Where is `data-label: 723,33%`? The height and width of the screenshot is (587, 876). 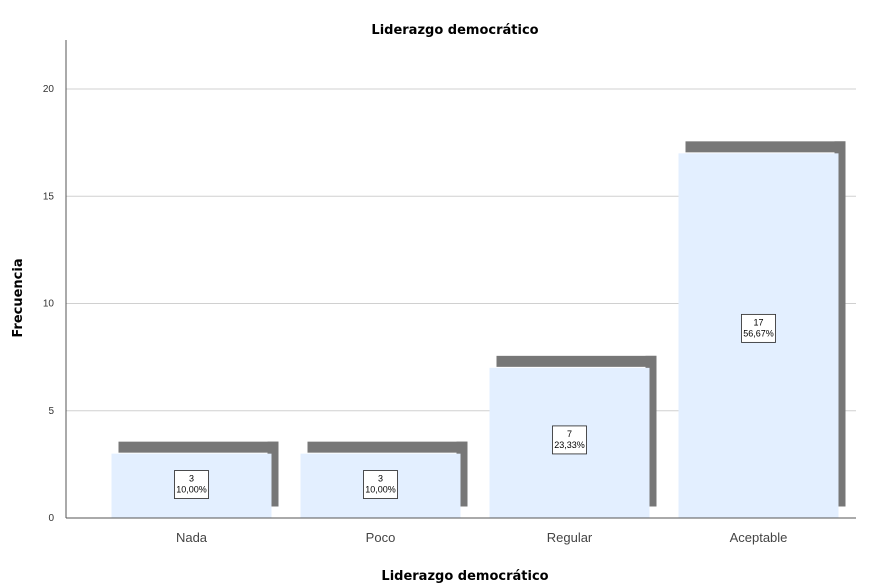 data-label: 723,33% is located at coordinates (569, 440).